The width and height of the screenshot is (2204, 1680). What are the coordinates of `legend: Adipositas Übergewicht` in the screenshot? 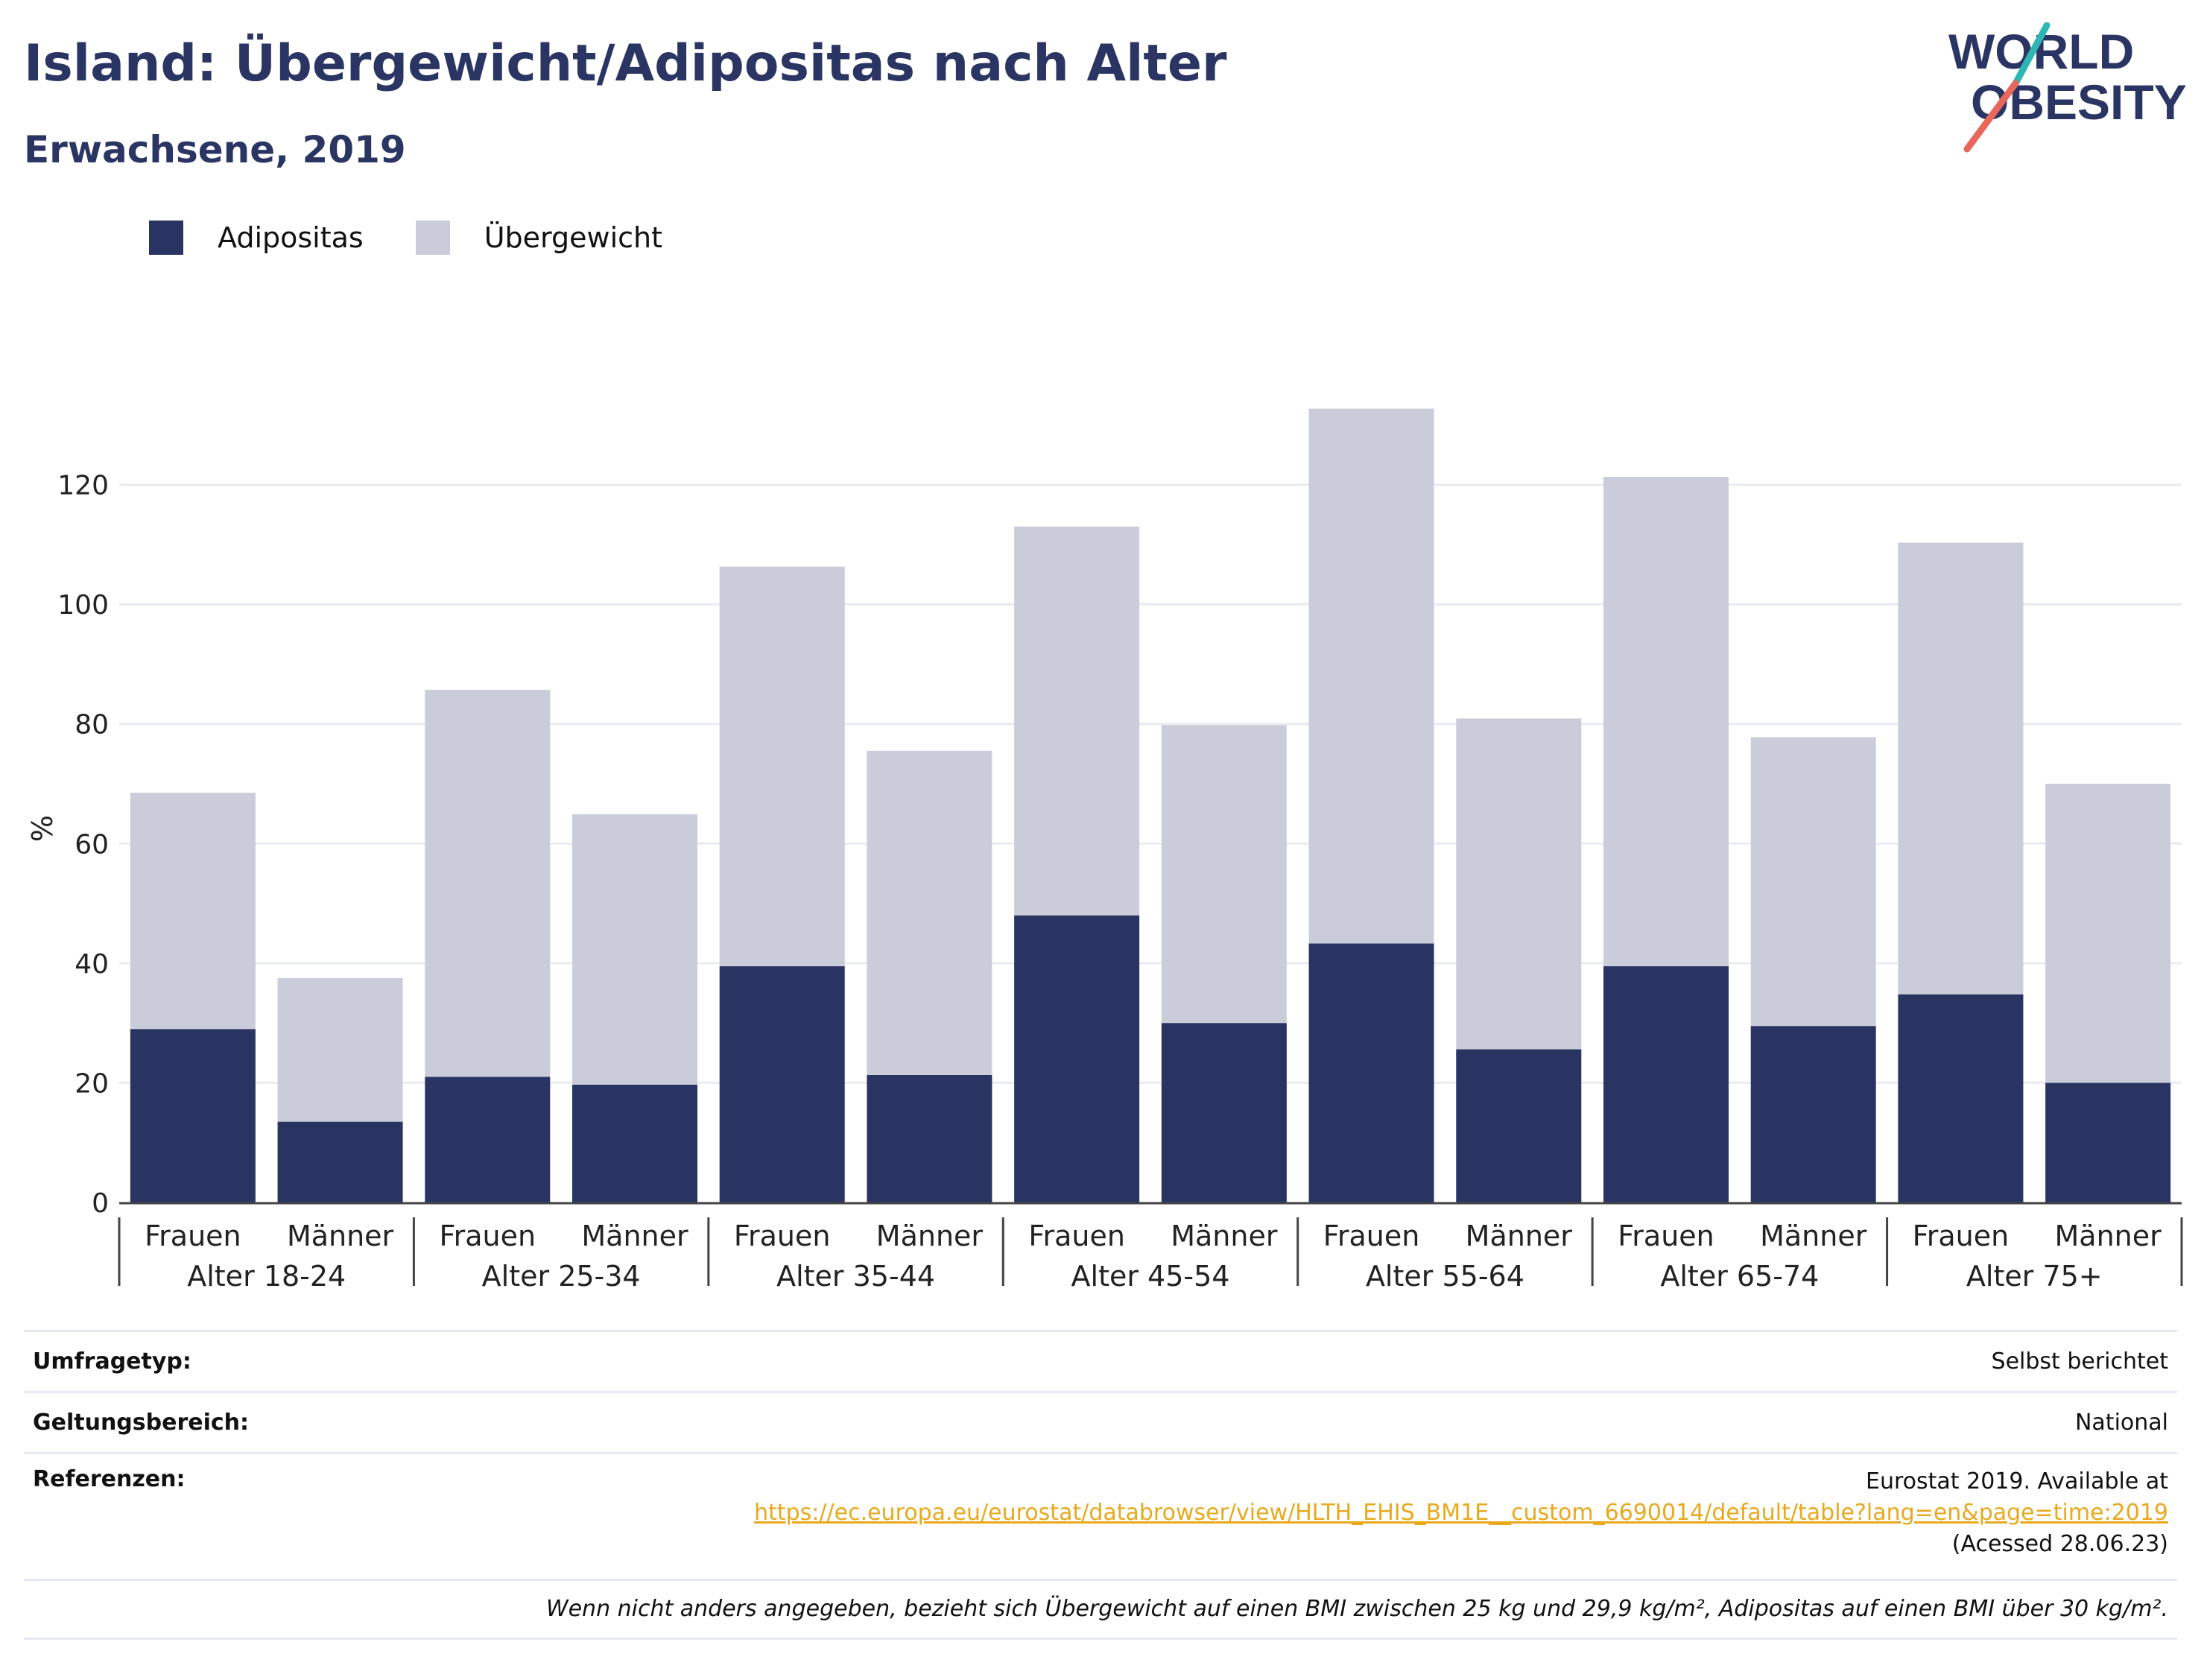 It's located at (432, 238).